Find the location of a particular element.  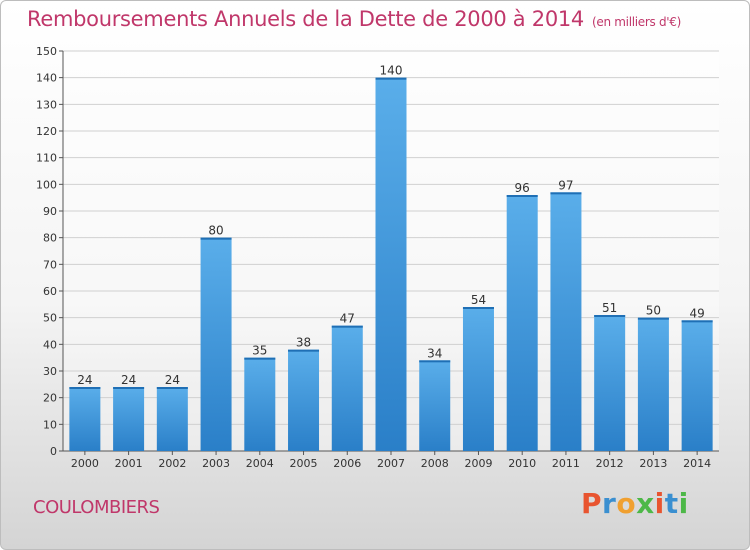

proxiti-logo: Proxiti is located at coordinates (635, 505).